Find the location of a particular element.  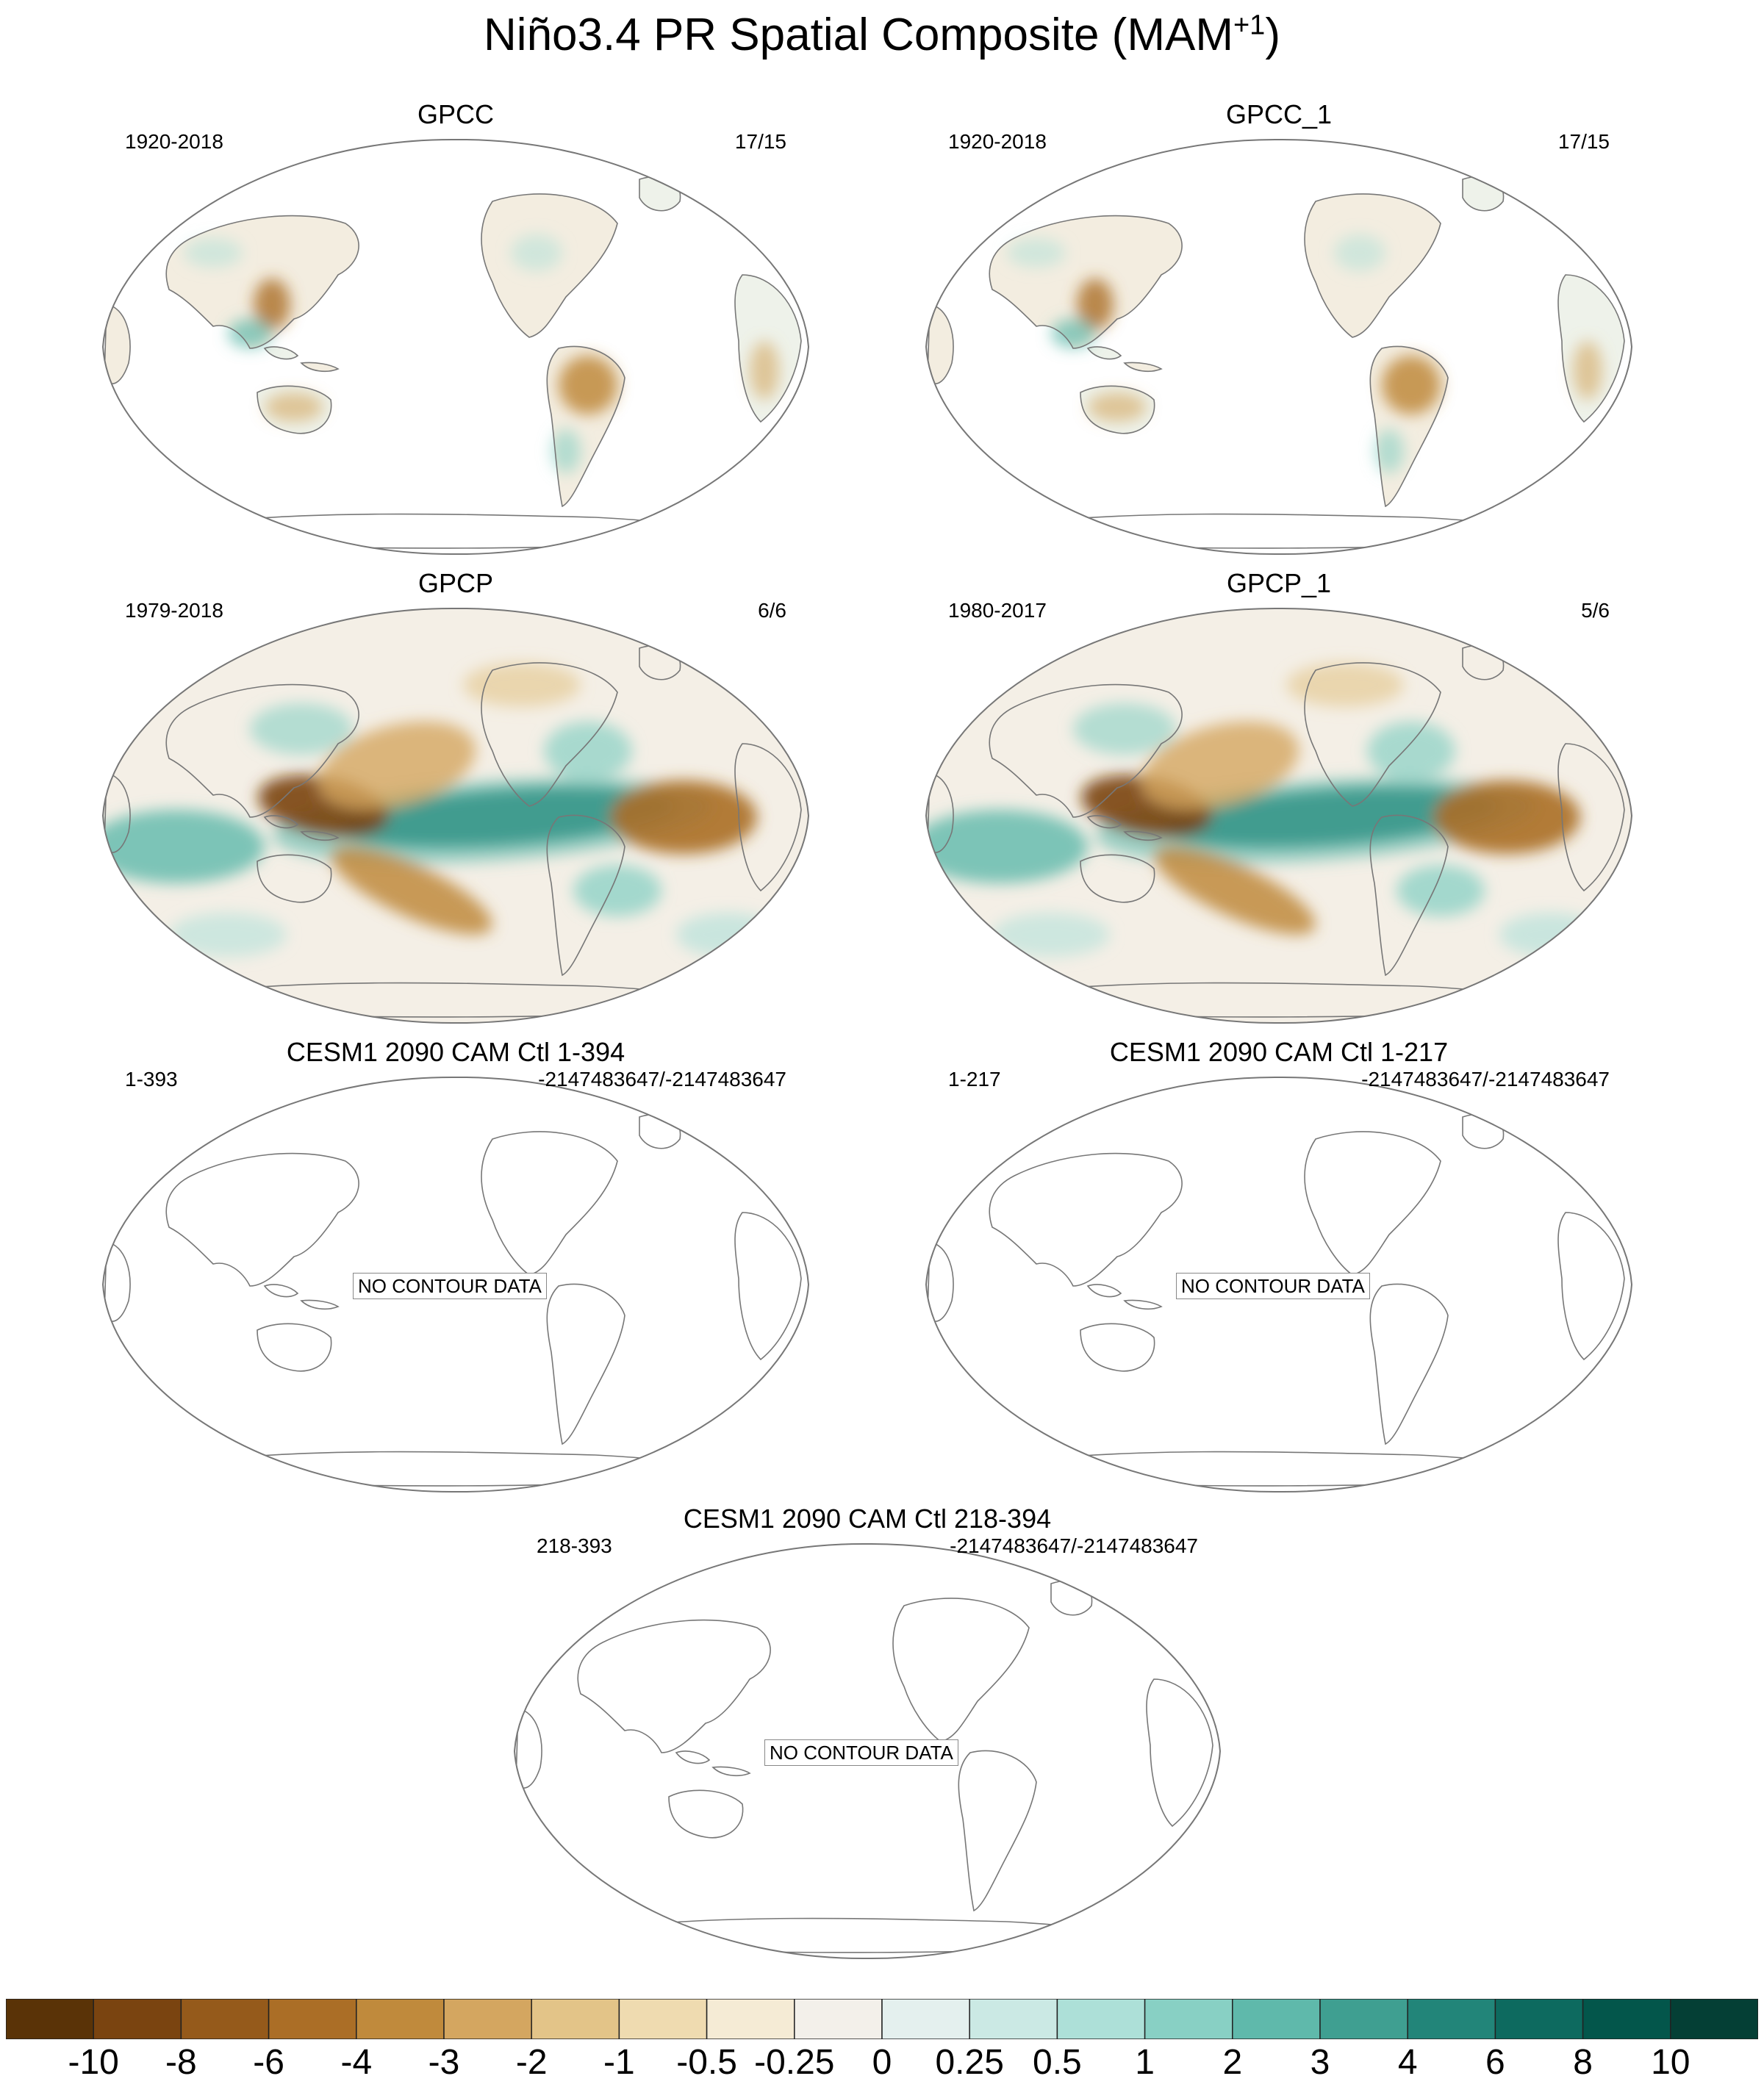

colorbar-tick-label: 2 is located at coordinates (1232, 2062).